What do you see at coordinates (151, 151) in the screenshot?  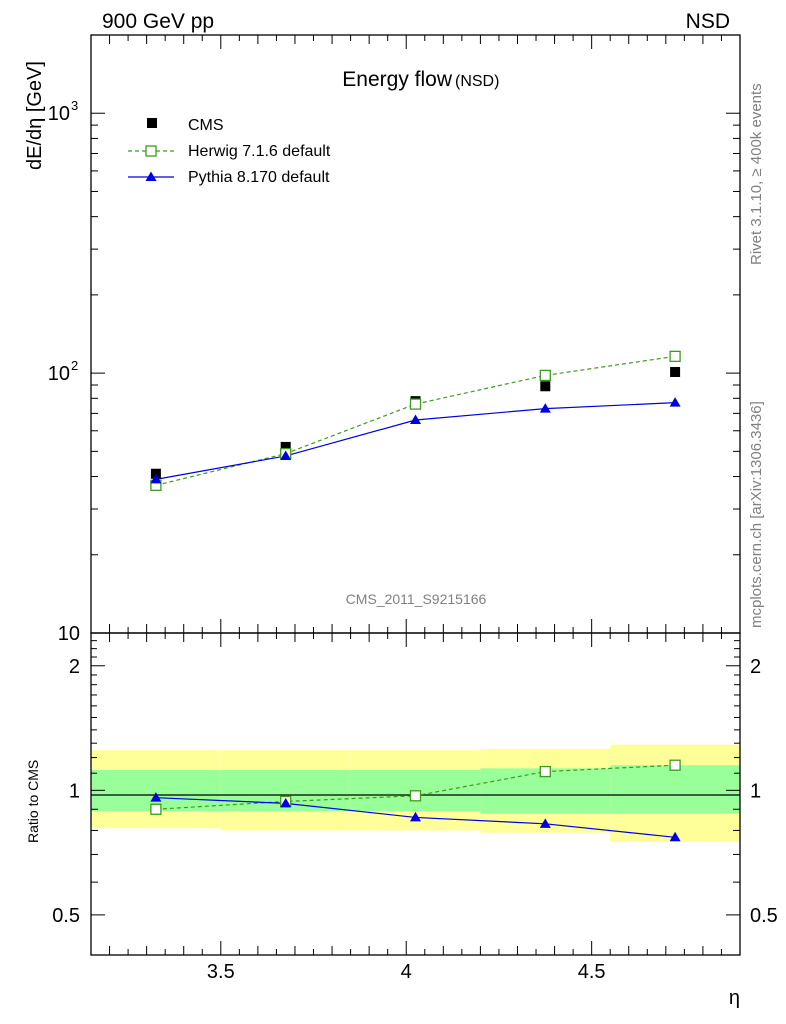 I see `legend-marker-herwig` at bounding box center [151, 151].